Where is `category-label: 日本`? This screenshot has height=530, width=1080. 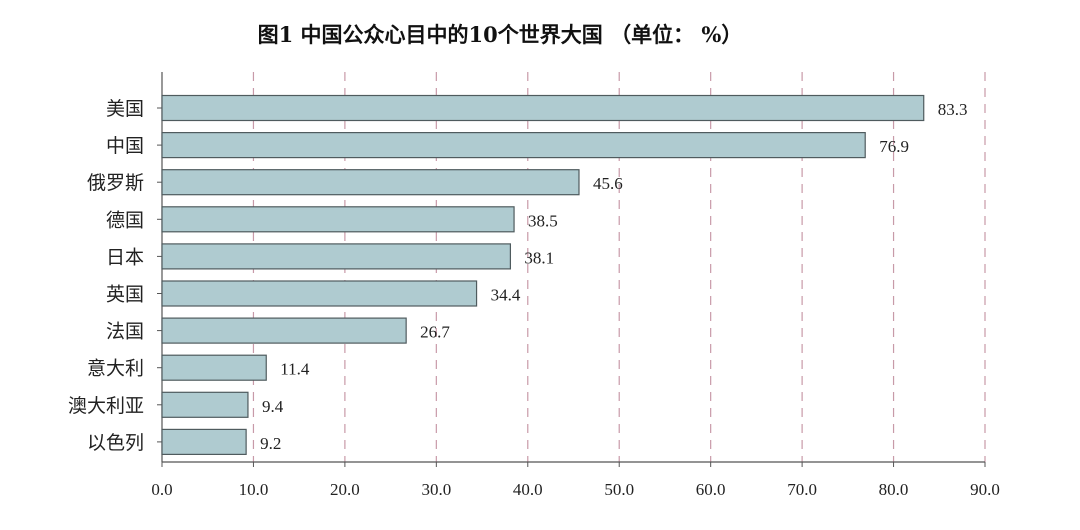 category-label: 日本 is located at coordinates (125, 257).